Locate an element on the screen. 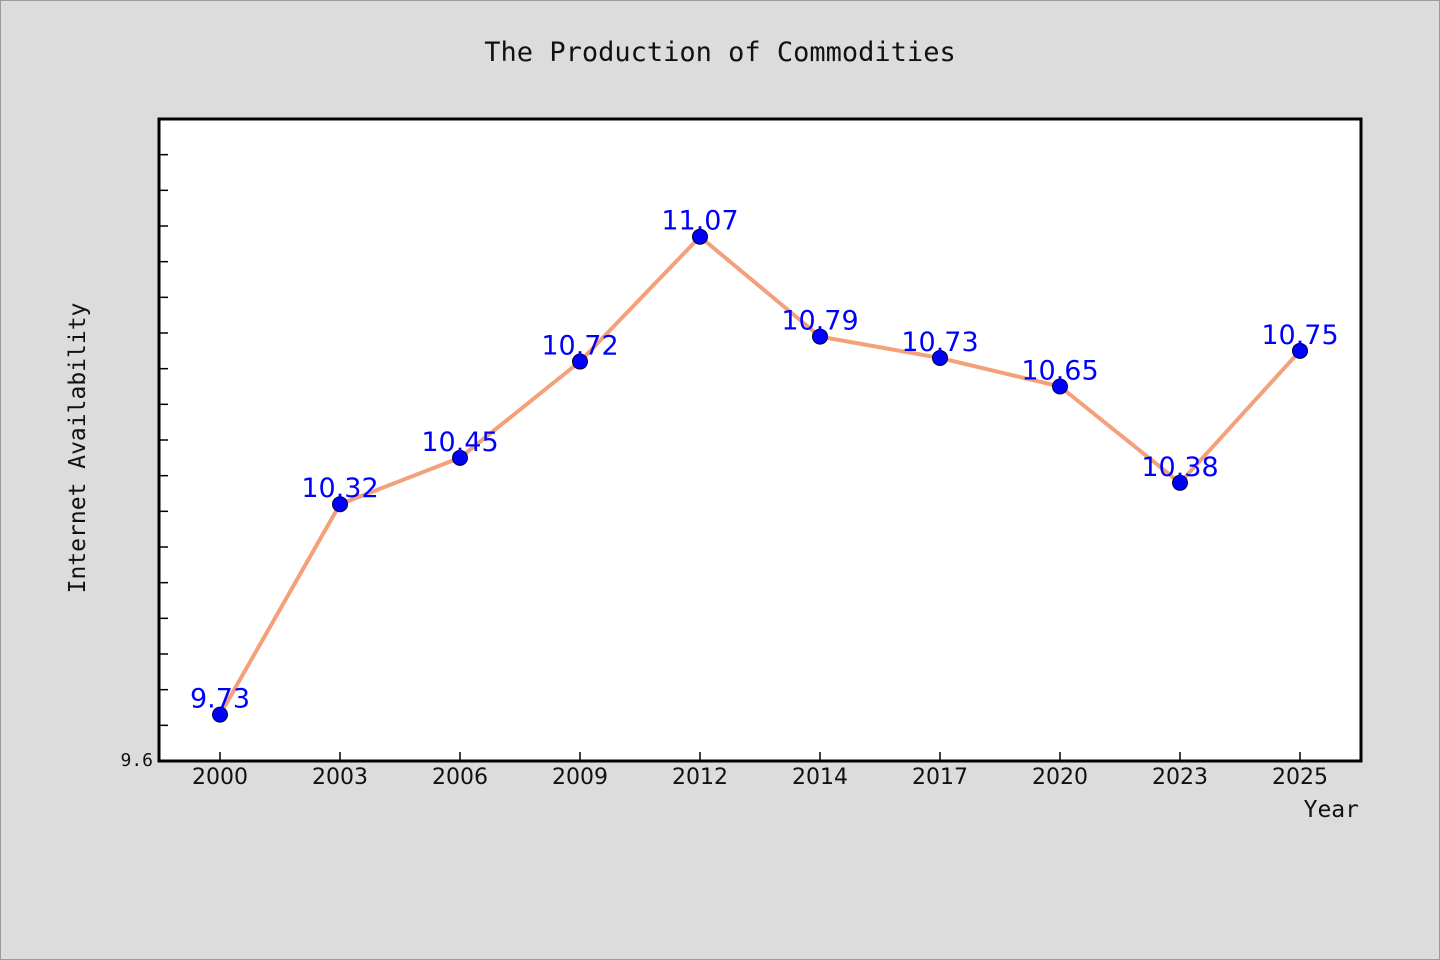  data-label: 9.73 is located at coordinates (220, 699).